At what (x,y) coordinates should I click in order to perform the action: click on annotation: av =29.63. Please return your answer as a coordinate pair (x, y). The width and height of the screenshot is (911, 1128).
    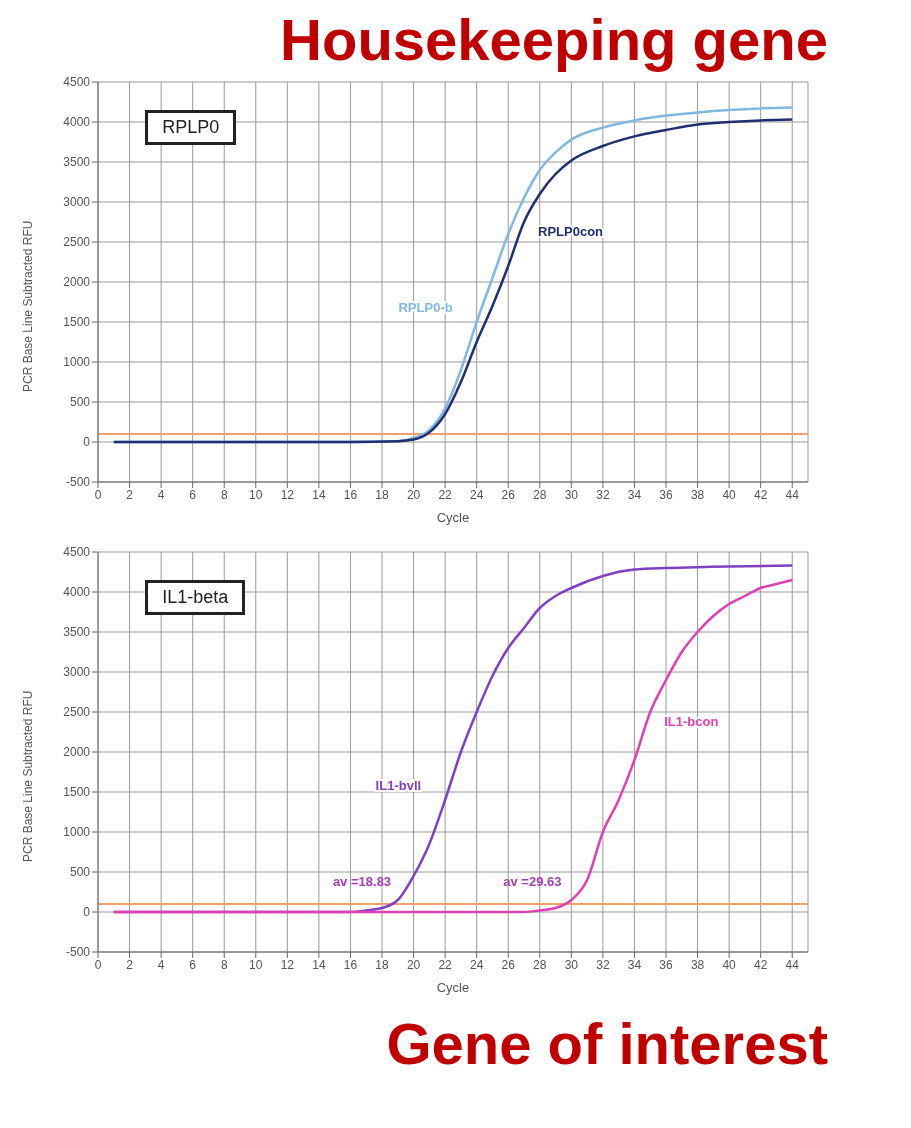
    Looking at the image, I should click on (532, 881).